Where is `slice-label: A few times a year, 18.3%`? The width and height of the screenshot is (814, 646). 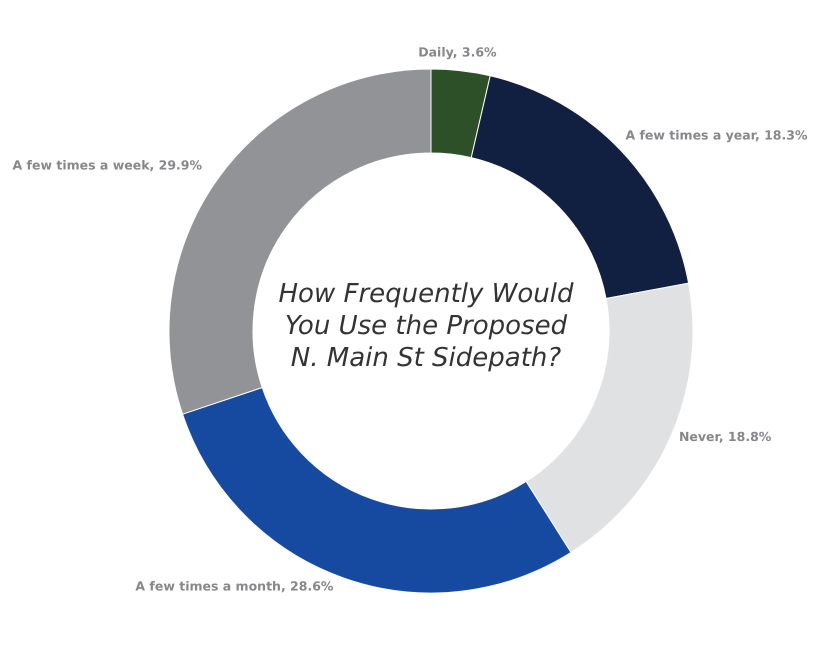
slice-label: A few times a year, 18.3% is located at coordinates (716, 135).